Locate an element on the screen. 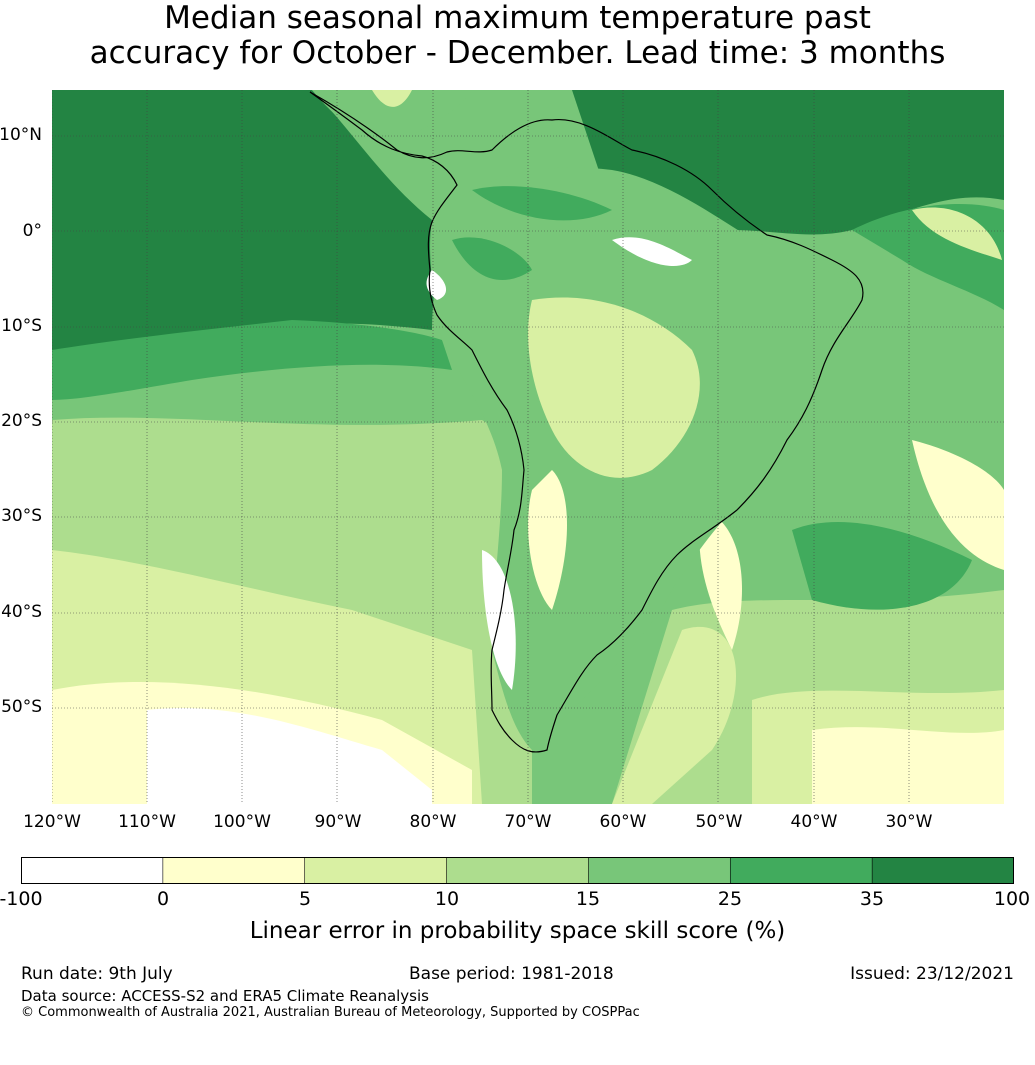 The width and height of the screenshot is (1035, 1065). map-title-line-1: Median seasonal maximum temperature past is located at coordinates (517, 18).